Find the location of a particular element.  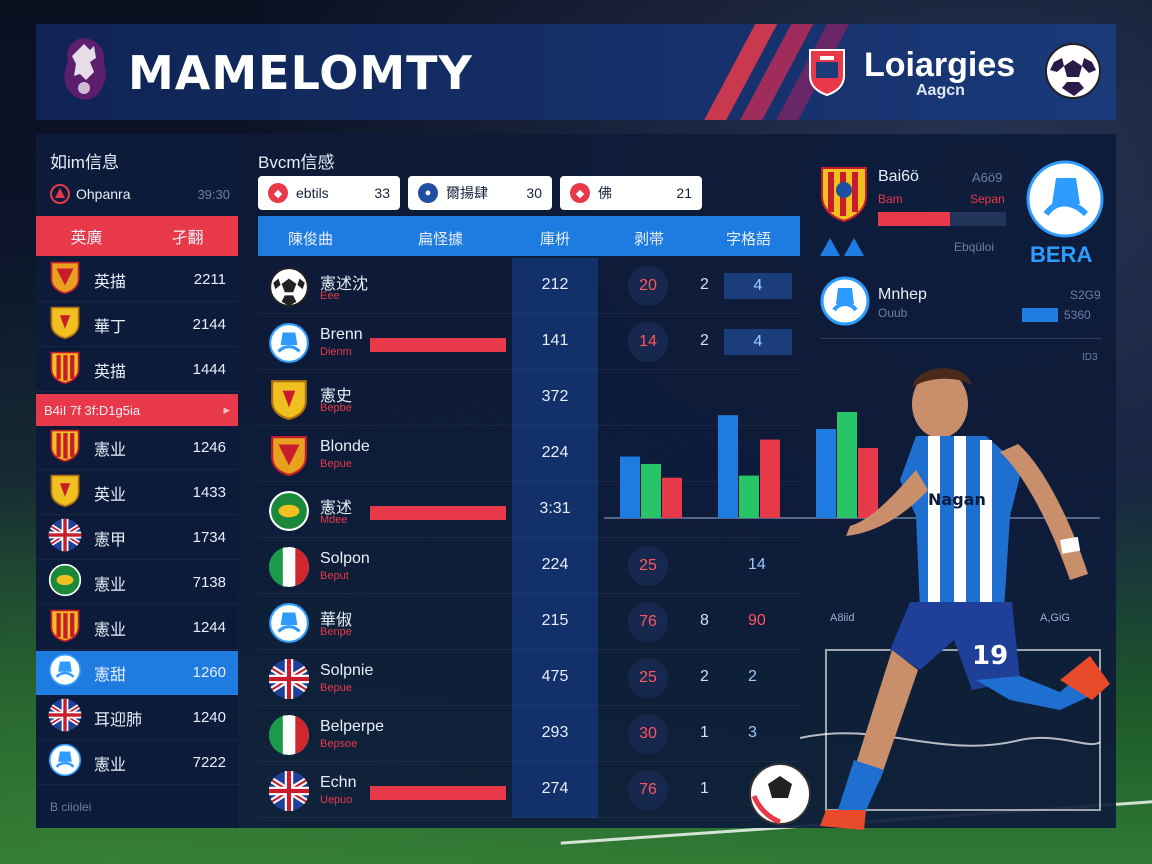

team1-value: A6ö9 is located at coordinates (987, 177).